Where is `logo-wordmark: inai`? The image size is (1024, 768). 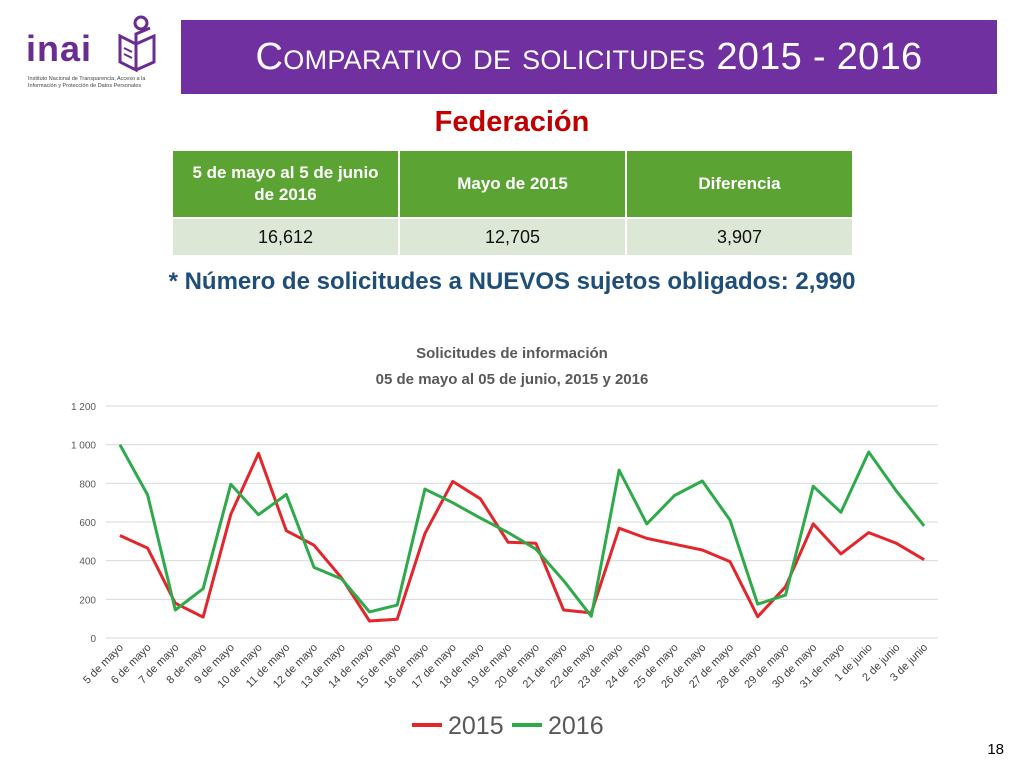
logo-wordmark: inai is located at coordinates (59, 48).